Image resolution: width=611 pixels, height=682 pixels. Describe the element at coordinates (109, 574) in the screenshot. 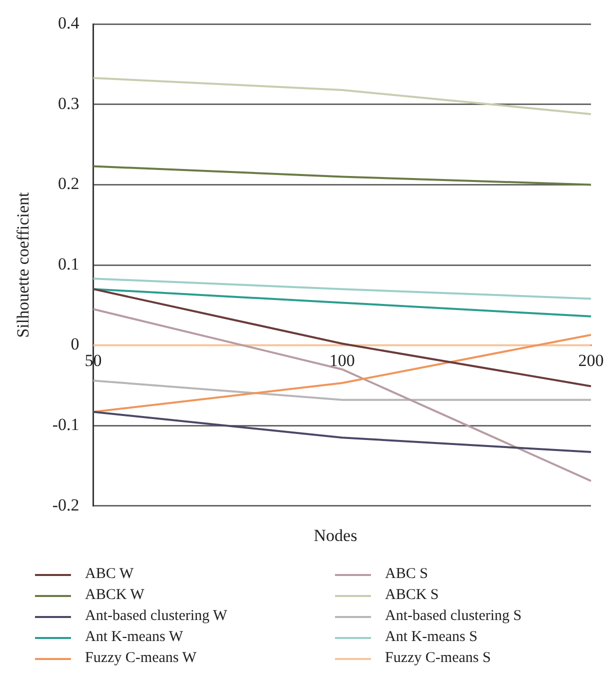

I see `legend-label: ABC W` at that location.